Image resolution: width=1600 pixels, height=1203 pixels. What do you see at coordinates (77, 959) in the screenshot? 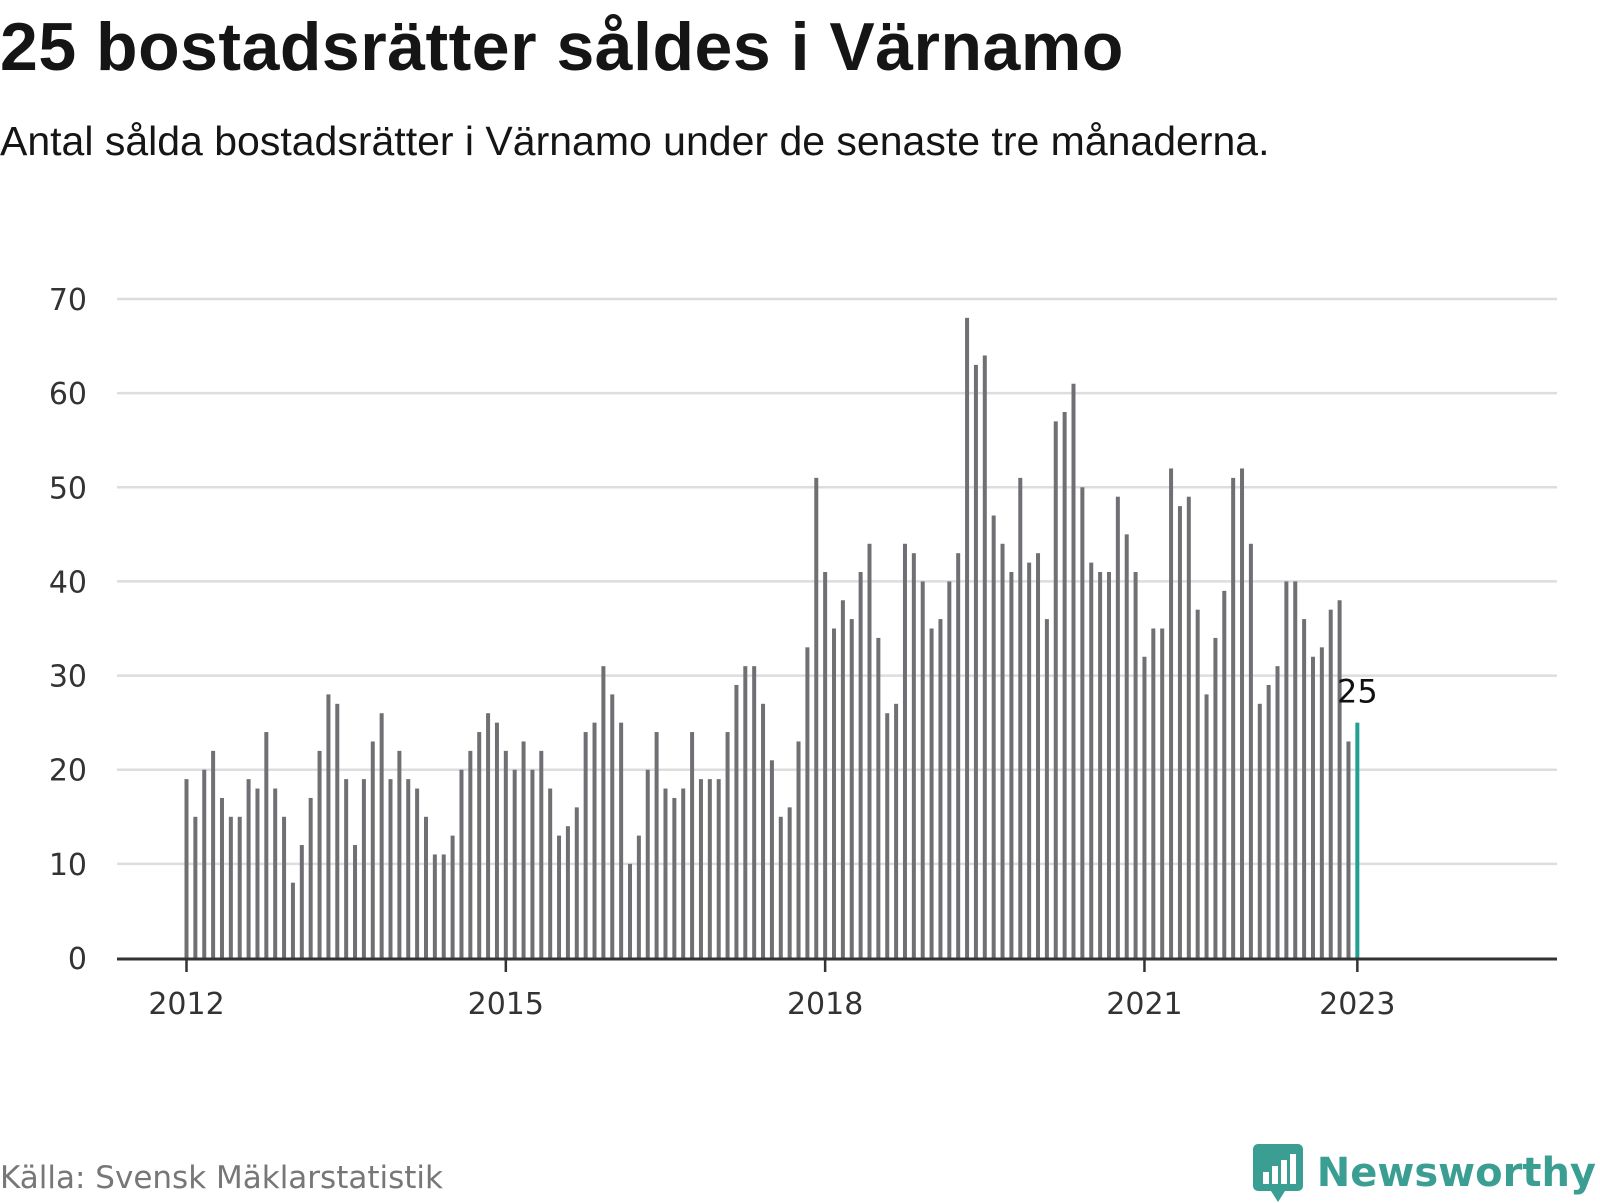
I see `y-tick-label: 0` at bounding box center [77, 959].